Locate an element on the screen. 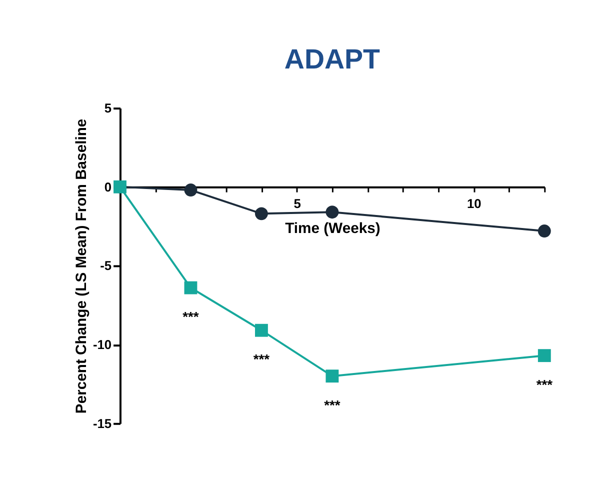  y-tick-label: -15 is located at coordinates (102, 423).